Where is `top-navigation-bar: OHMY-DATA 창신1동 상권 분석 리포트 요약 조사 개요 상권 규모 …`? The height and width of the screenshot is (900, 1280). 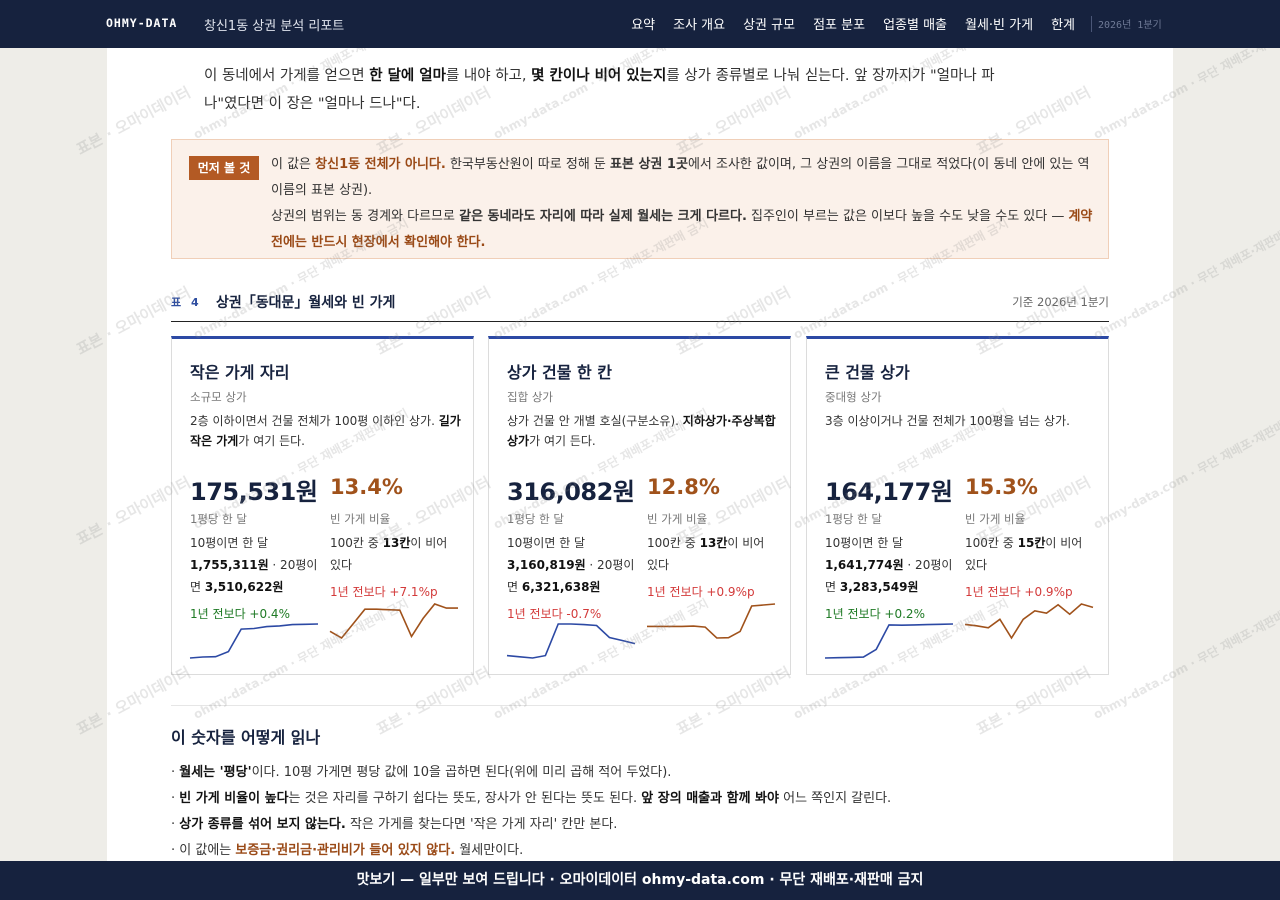 top-navigation-bar: OHMY-DATA 창신1동 상권 분석 리포트 요약 조사 개요 상권 규모 … is located at coordinates (640, 24).